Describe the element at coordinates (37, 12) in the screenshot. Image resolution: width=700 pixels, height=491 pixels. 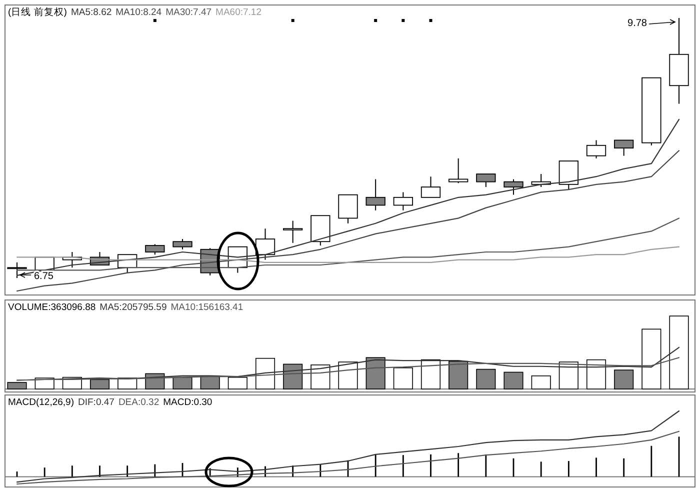
I see `chart-title: (日线 前复权)` at that location.